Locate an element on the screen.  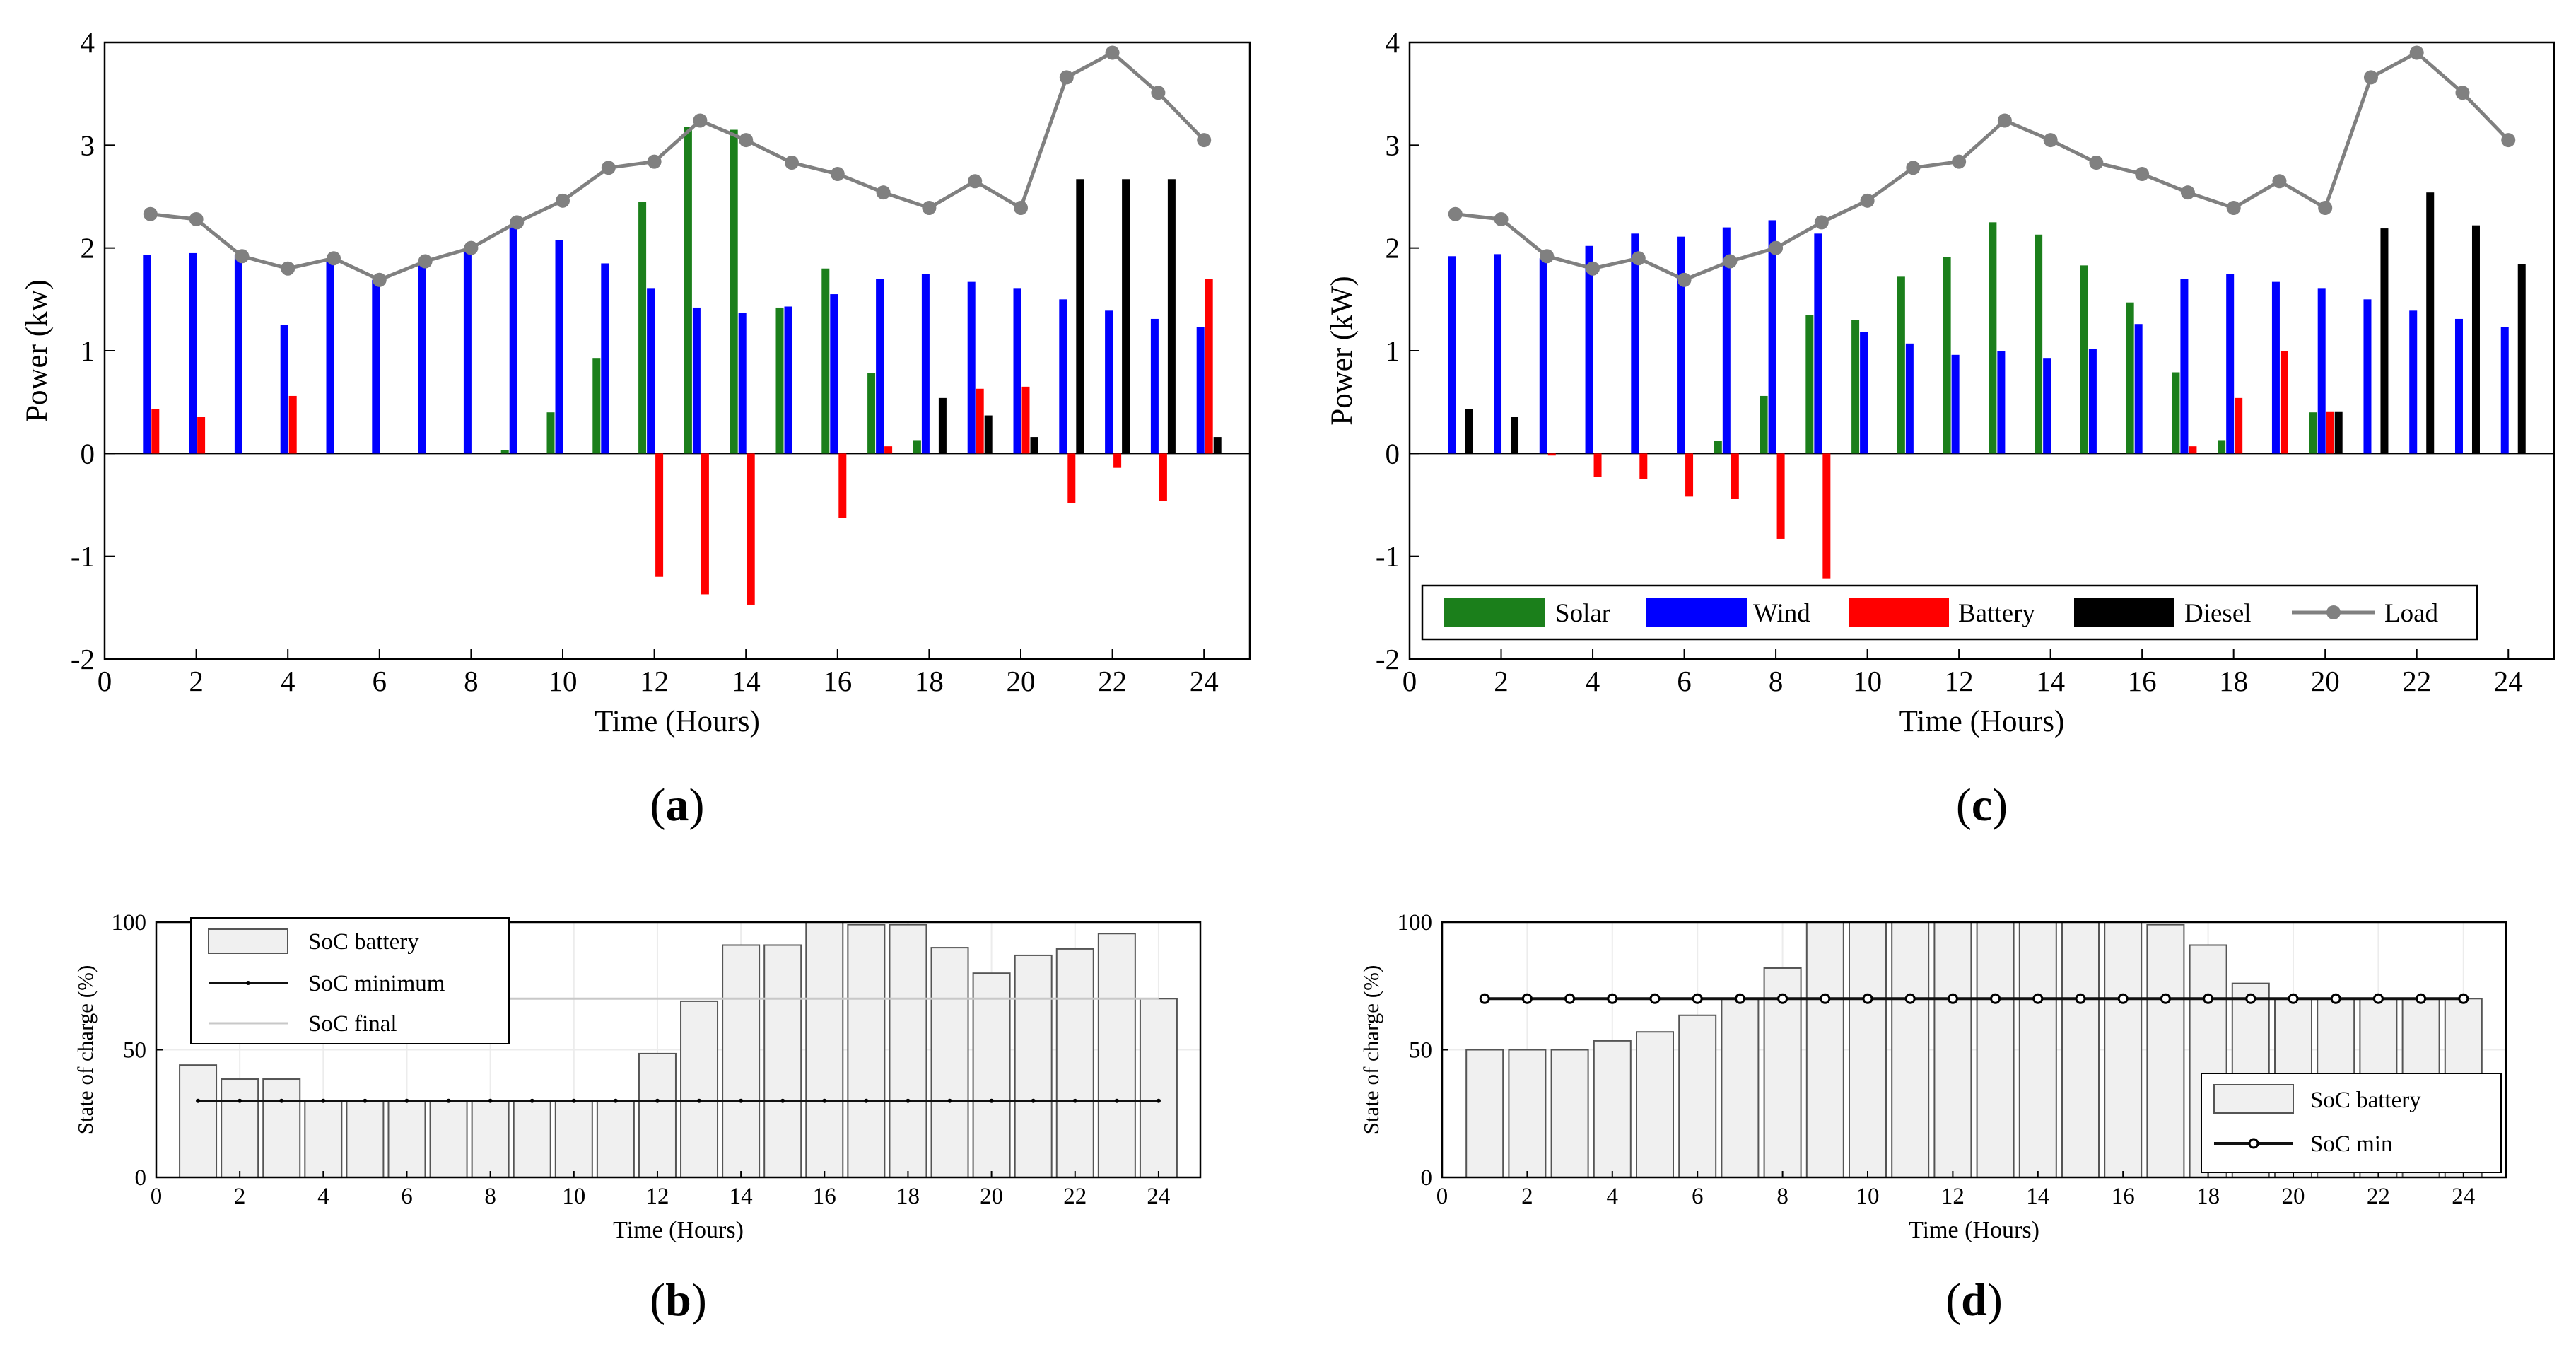
legend-c: Solar Wind Battery Diesel Load is located at coordinates (1950, 612).